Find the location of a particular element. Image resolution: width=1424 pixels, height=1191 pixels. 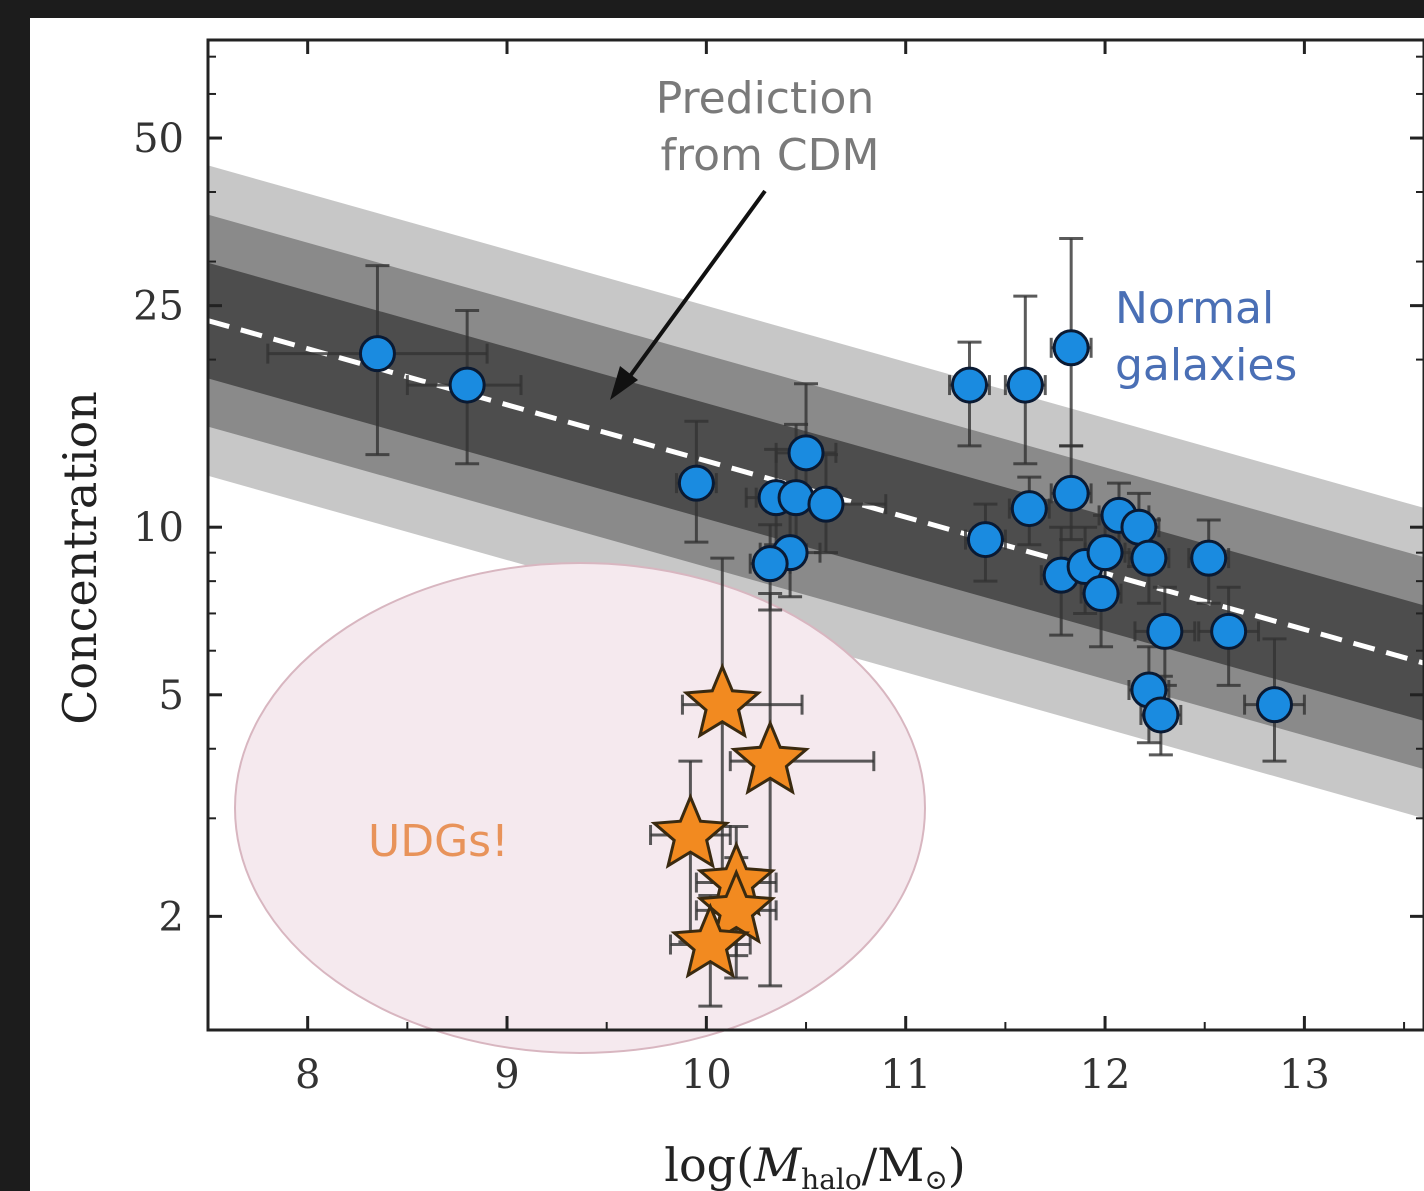

prediction-annotation: Prediction from CDM is located at coordinates (744, 236).